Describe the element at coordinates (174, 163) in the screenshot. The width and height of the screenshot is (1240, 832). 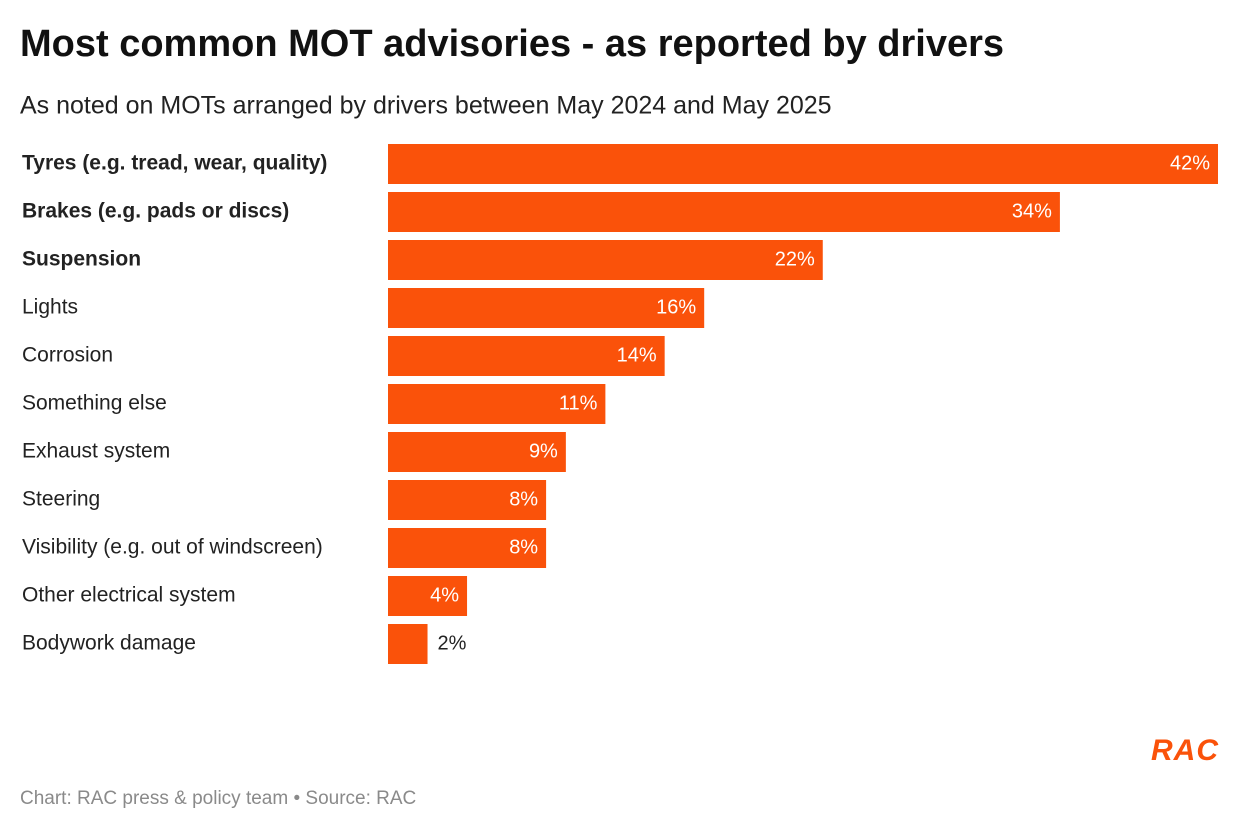
I see `category-label: Tyres (e.g. tread, wear, quality)` at that location.